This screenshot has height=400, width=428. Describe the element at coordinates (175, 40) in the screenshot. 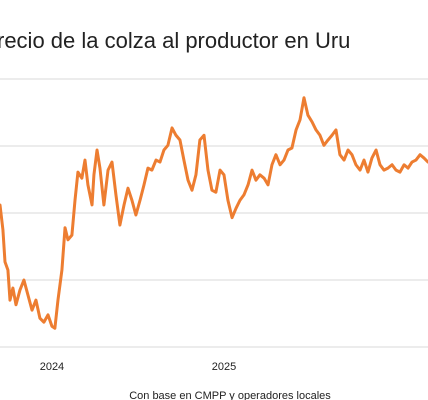

I see `chart-title: recio de la colza al productor en Uru` at that location.